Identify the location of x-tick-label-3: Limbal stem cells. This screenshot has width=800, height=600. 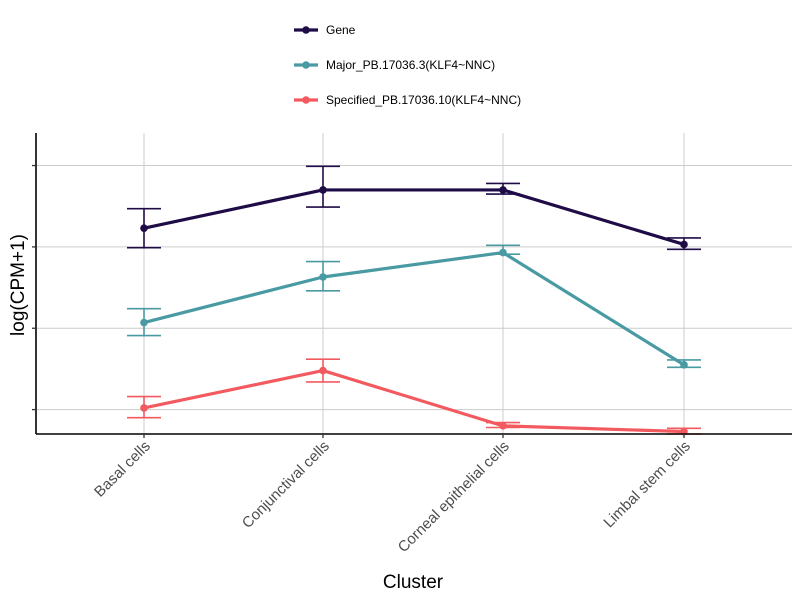
(646, 484).